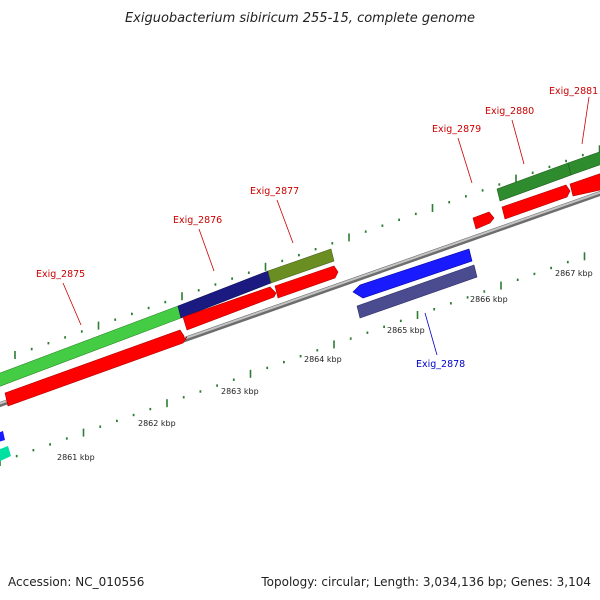  Describe the element at coordinates (60, 274) in the screenshot. I see `gene-label-exig-2875: Exig_2875` at that location.